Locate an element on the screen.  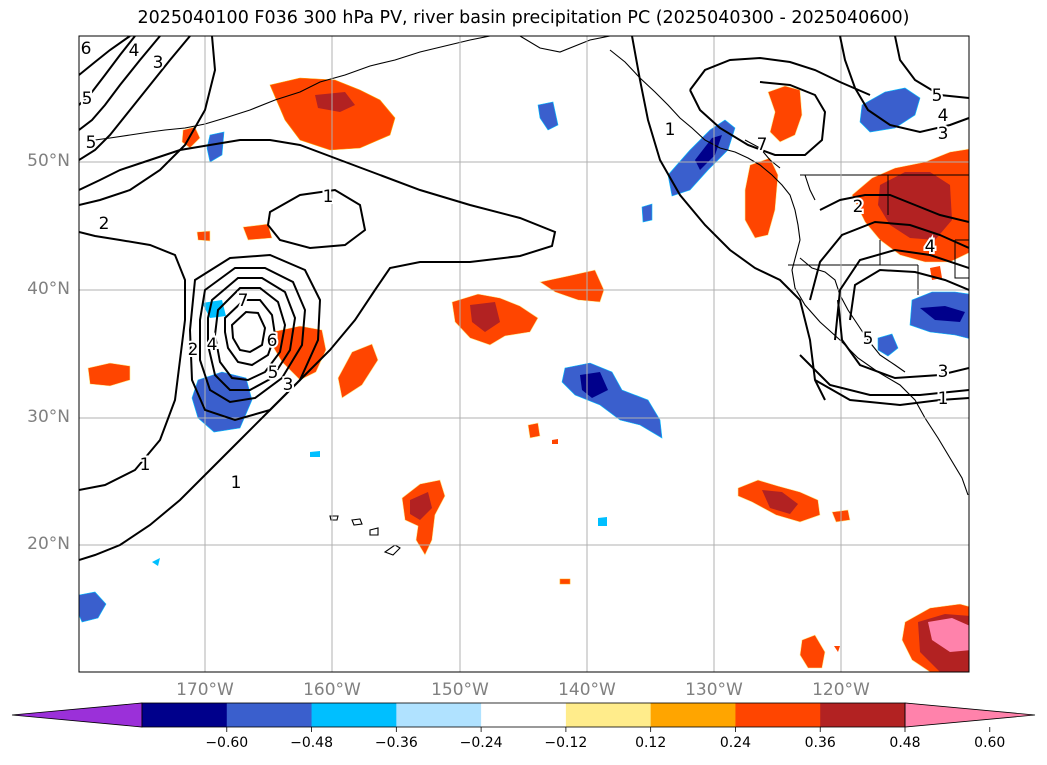
lat-label: 20°N is located at coordinates (48, 544).